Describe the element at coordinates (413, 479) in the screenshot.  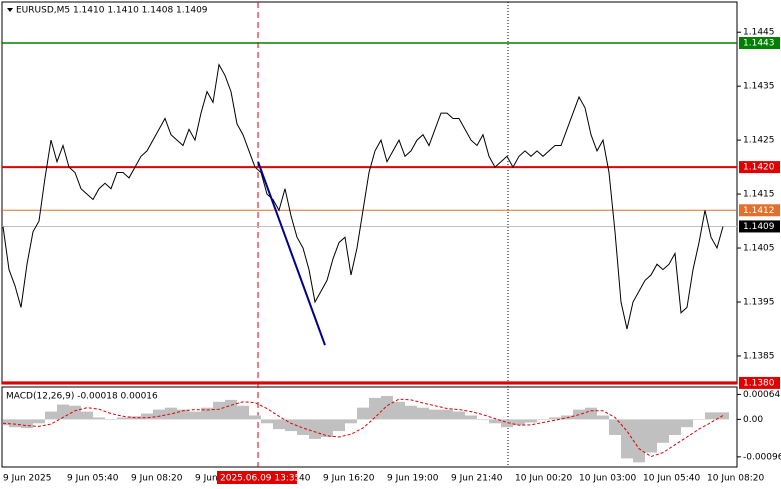
I see `x-tick-label: 9 Jun 19:00` at that location.